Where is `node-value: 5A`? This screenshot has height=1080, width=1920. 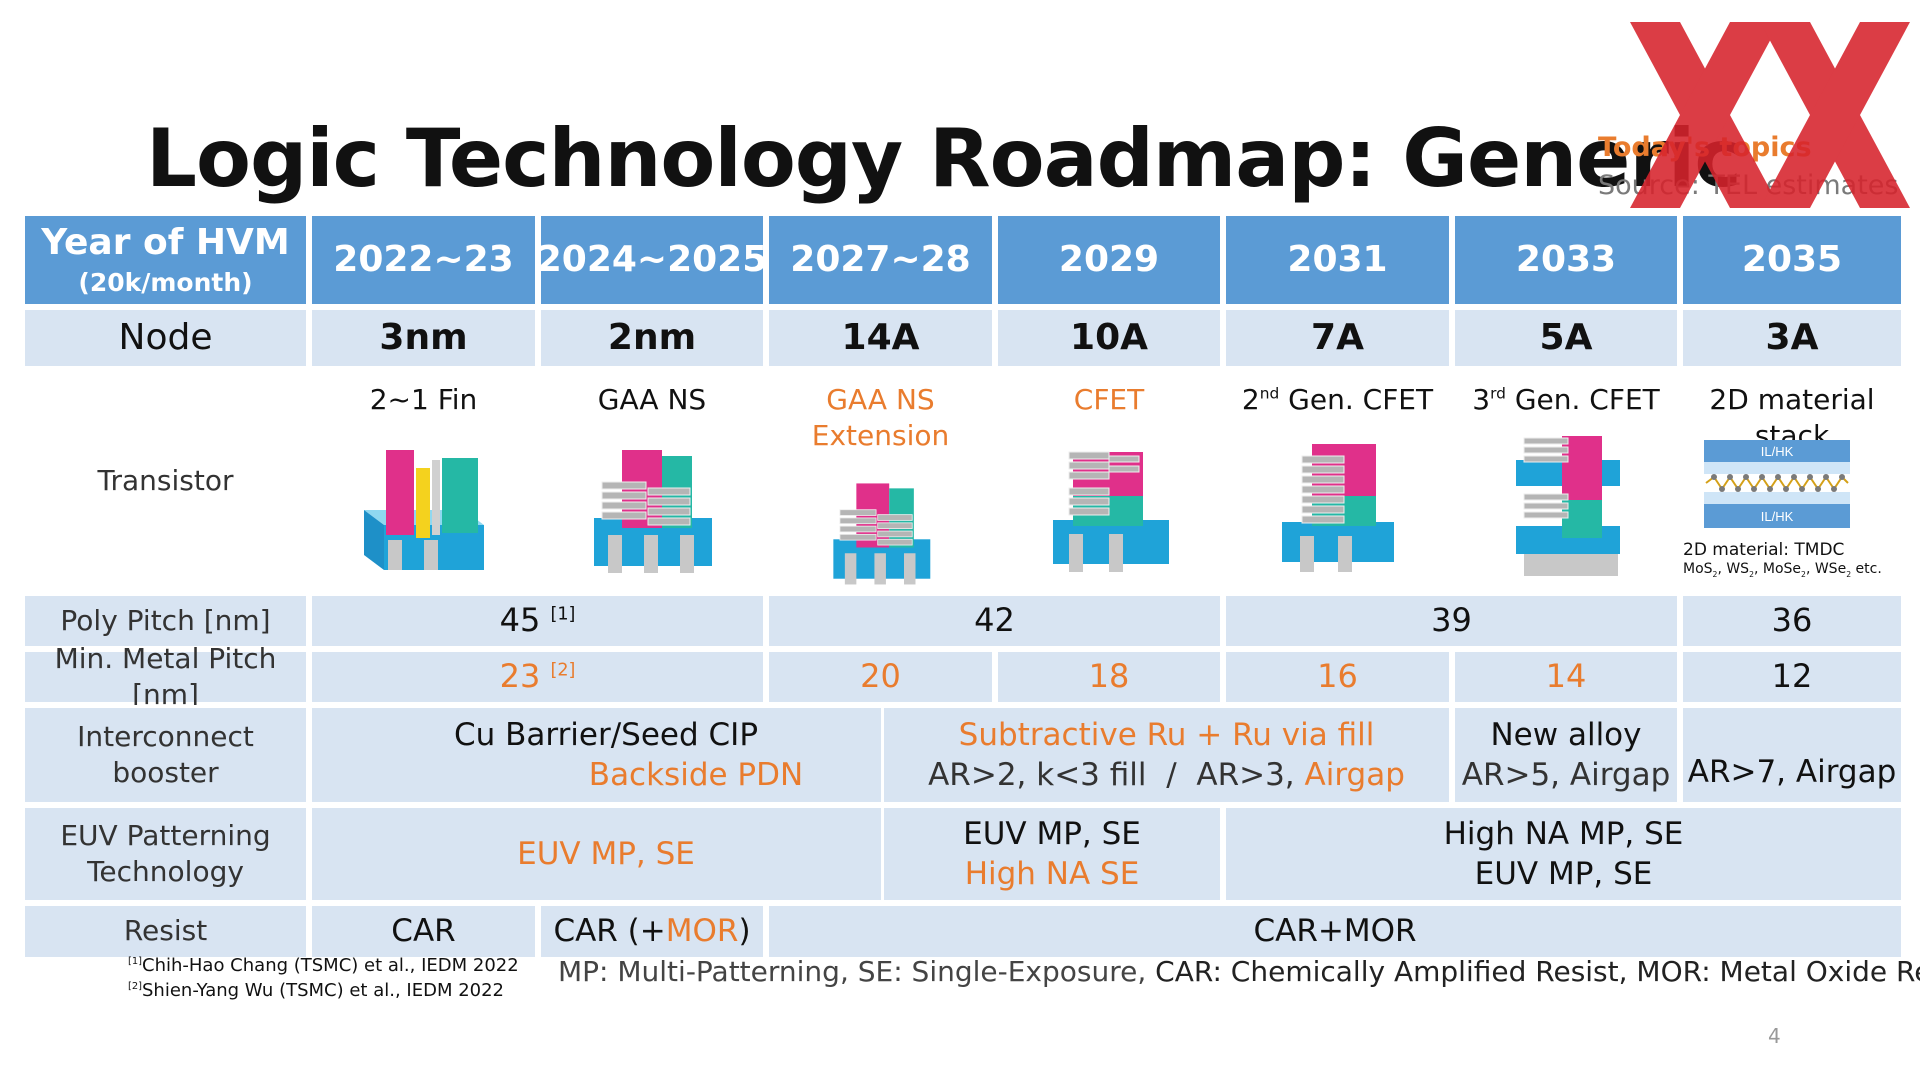
node-value: 5A is located at coordinates (1566, 338).